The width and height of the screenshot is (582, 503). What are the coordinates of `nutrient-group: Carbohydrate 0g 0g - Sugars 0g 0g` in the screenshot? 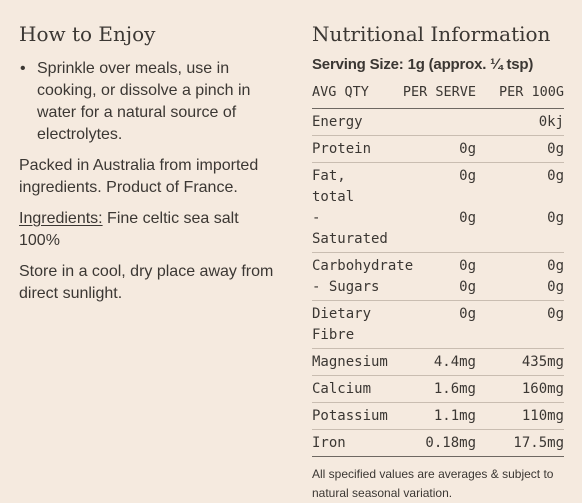 It's located at (438, 277).